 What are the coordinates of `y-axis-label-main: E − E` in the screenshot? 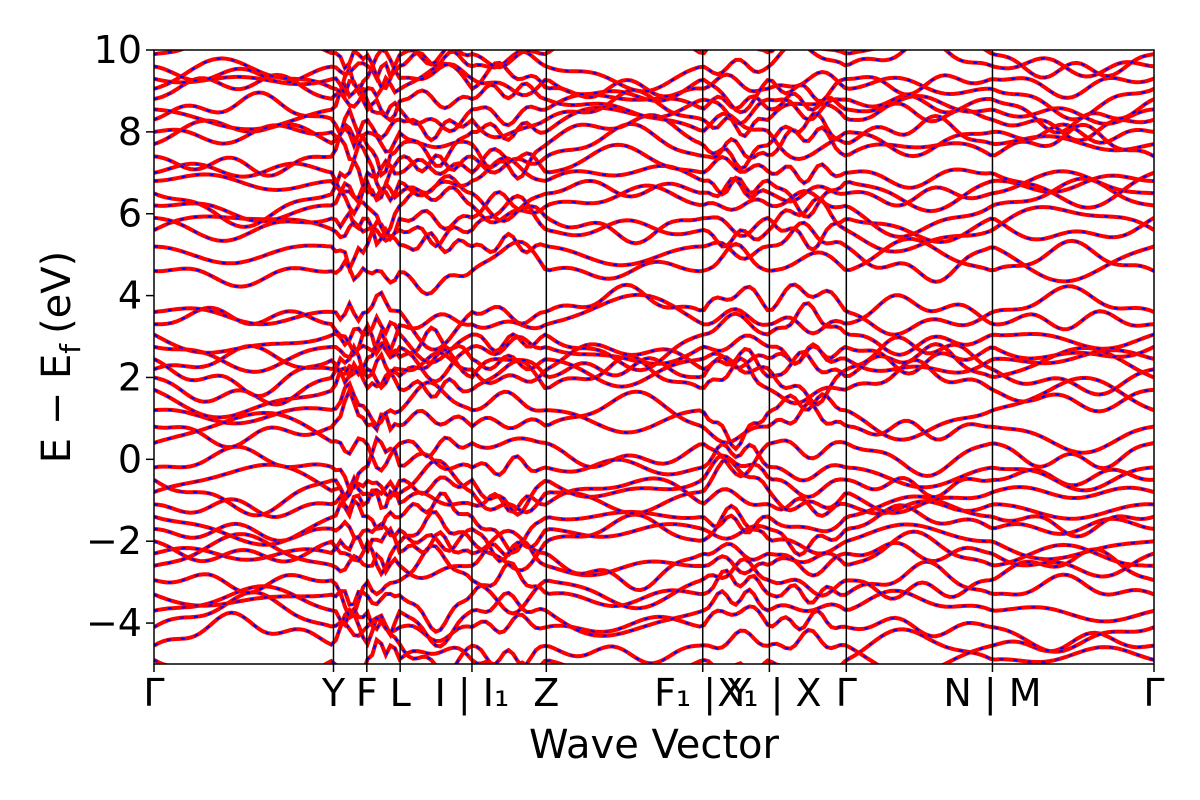 It's located at (57, 409).